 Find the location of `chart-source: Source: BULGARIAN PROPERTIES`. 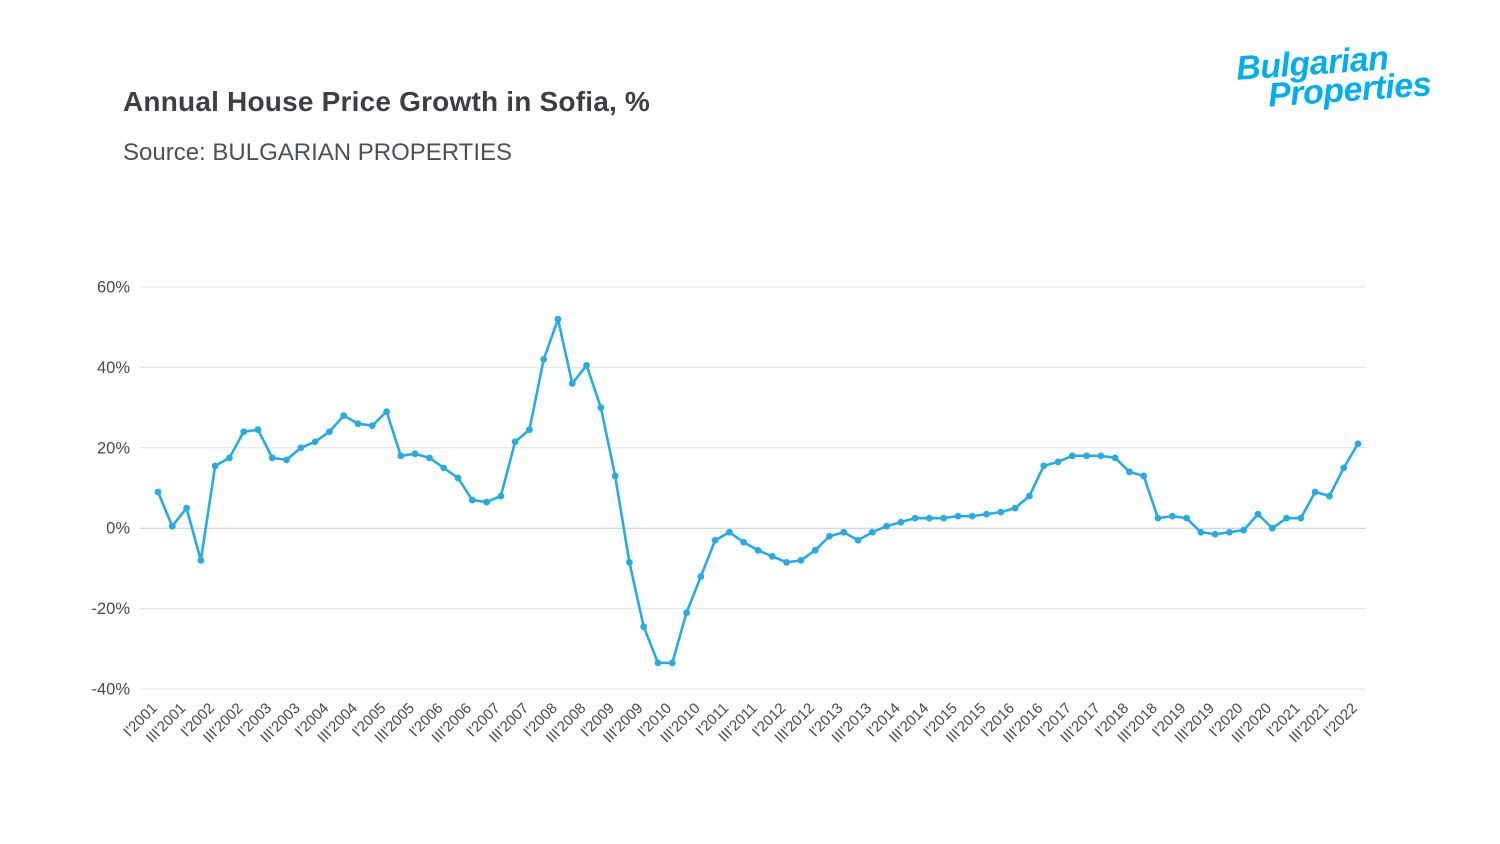

chart-source: Source: BULGARIAN PROPERTIES is located at coordinates (318, 152).